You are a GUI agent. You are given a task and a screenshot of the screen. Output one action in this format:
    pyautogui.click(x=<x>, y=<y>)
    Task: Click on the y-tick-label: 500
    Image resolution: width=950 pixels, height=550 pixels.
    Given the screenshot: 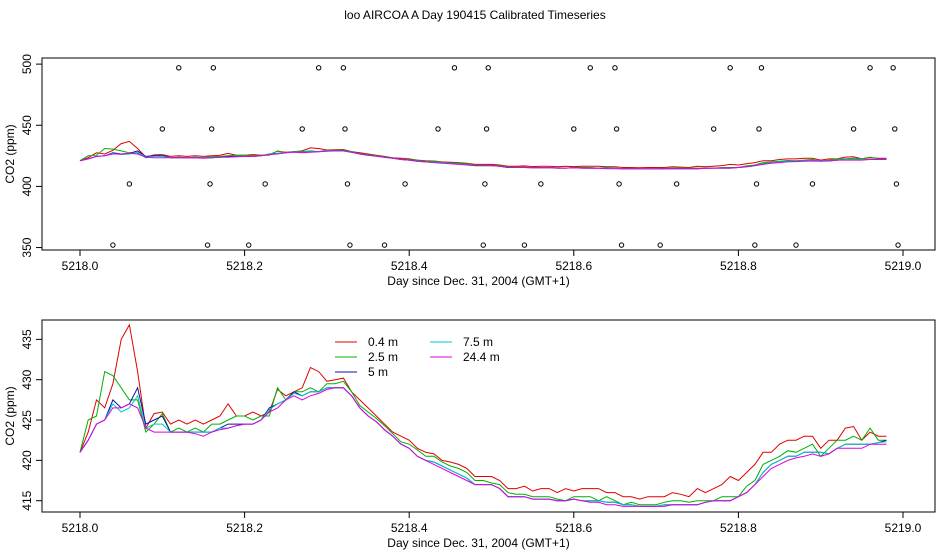 What is the action you would take?
    pyautogui.click(x=27, y=64)
    